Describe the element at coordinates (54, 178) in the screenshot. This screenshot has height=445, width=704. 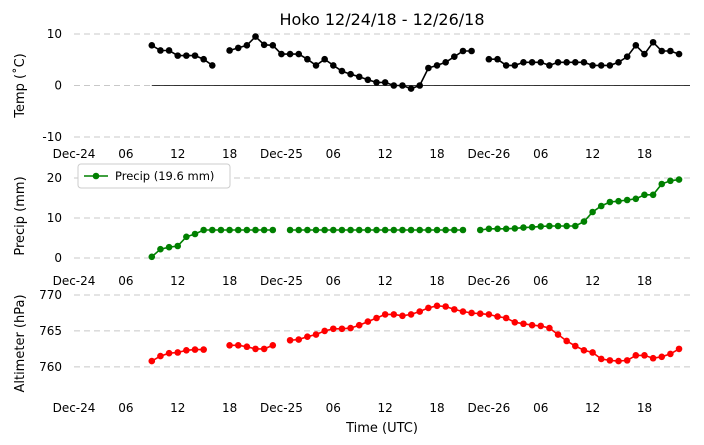
I see `y-tick-label: 20` at that location.